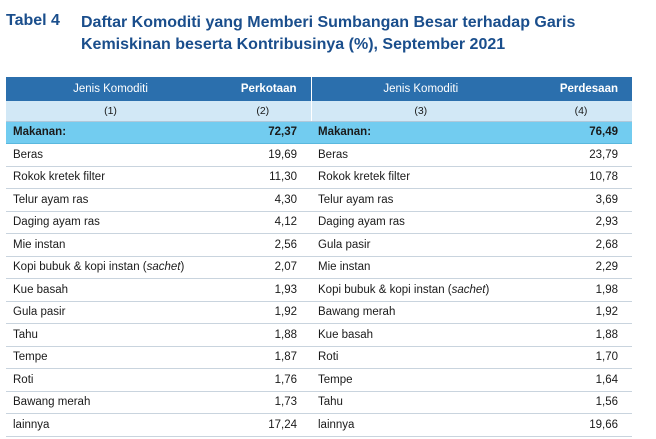 The width and height of the screenshot is (656, 439). Describe the element at coordinates (420, 267) in the screenshot. I see `rural-item-cell: Mie instan` at that location.